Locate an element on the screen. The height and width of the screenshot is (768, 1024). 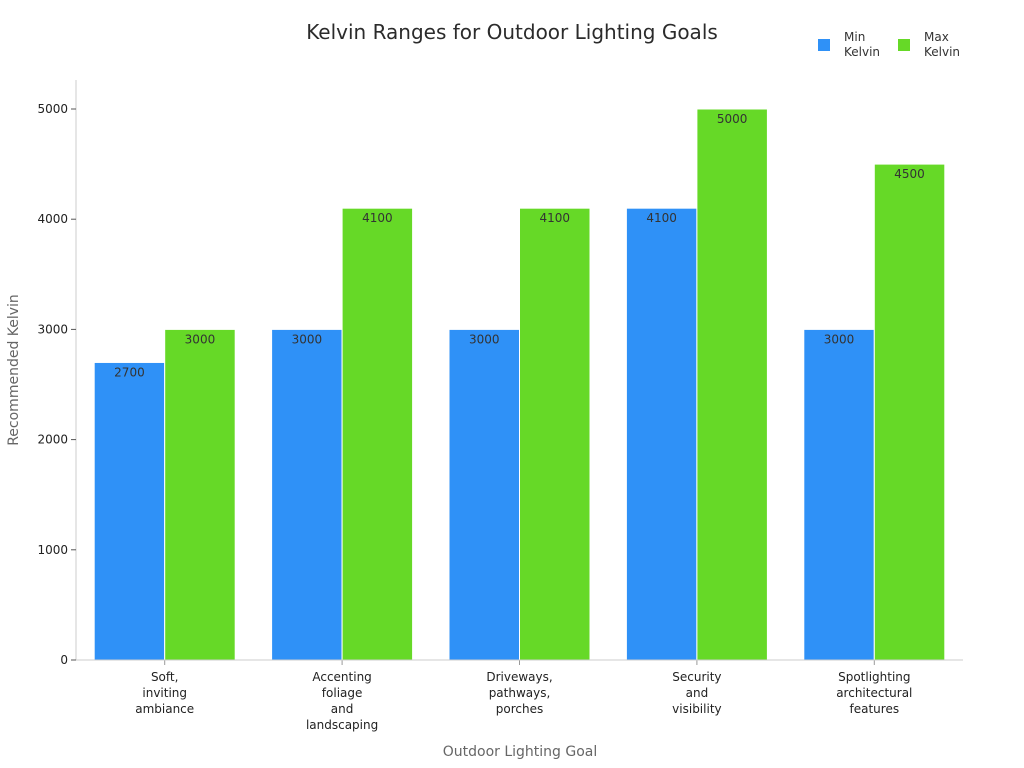
chart-title: Kelvin Ranges for Outdoor Lighting Goals is located at coordinates (512, 32).